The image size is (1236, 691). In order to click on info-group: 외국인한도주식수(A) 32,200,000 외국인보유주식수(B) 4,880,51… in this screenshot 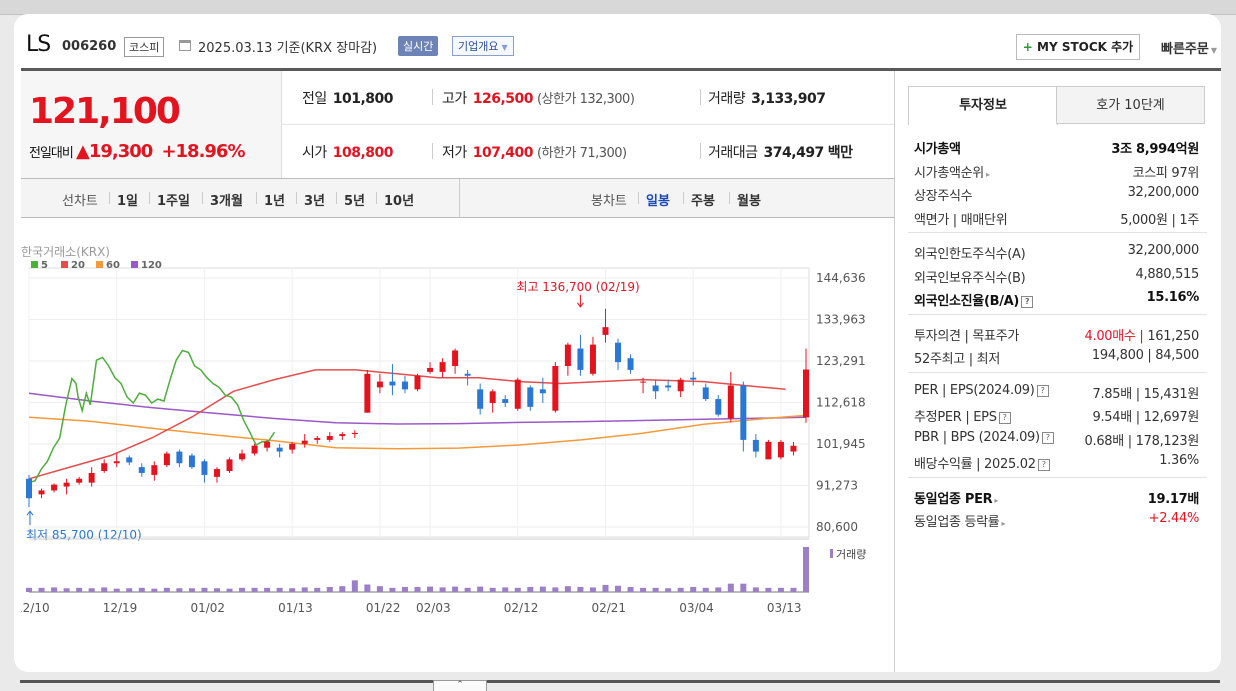, I will do `click(1057, 274)`.